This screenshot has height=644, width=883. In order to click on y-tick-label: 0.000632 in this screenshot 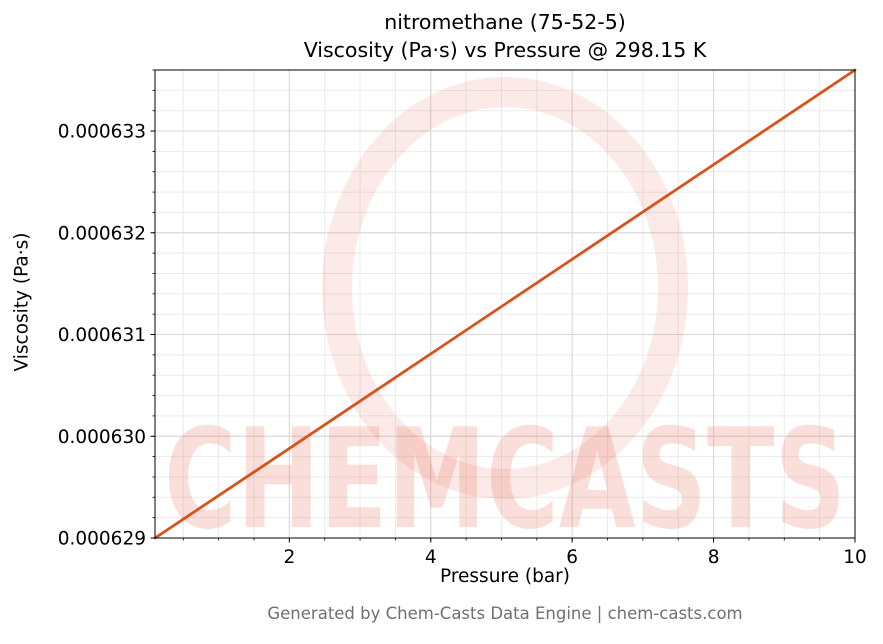, I will do `click(102, 233)`.